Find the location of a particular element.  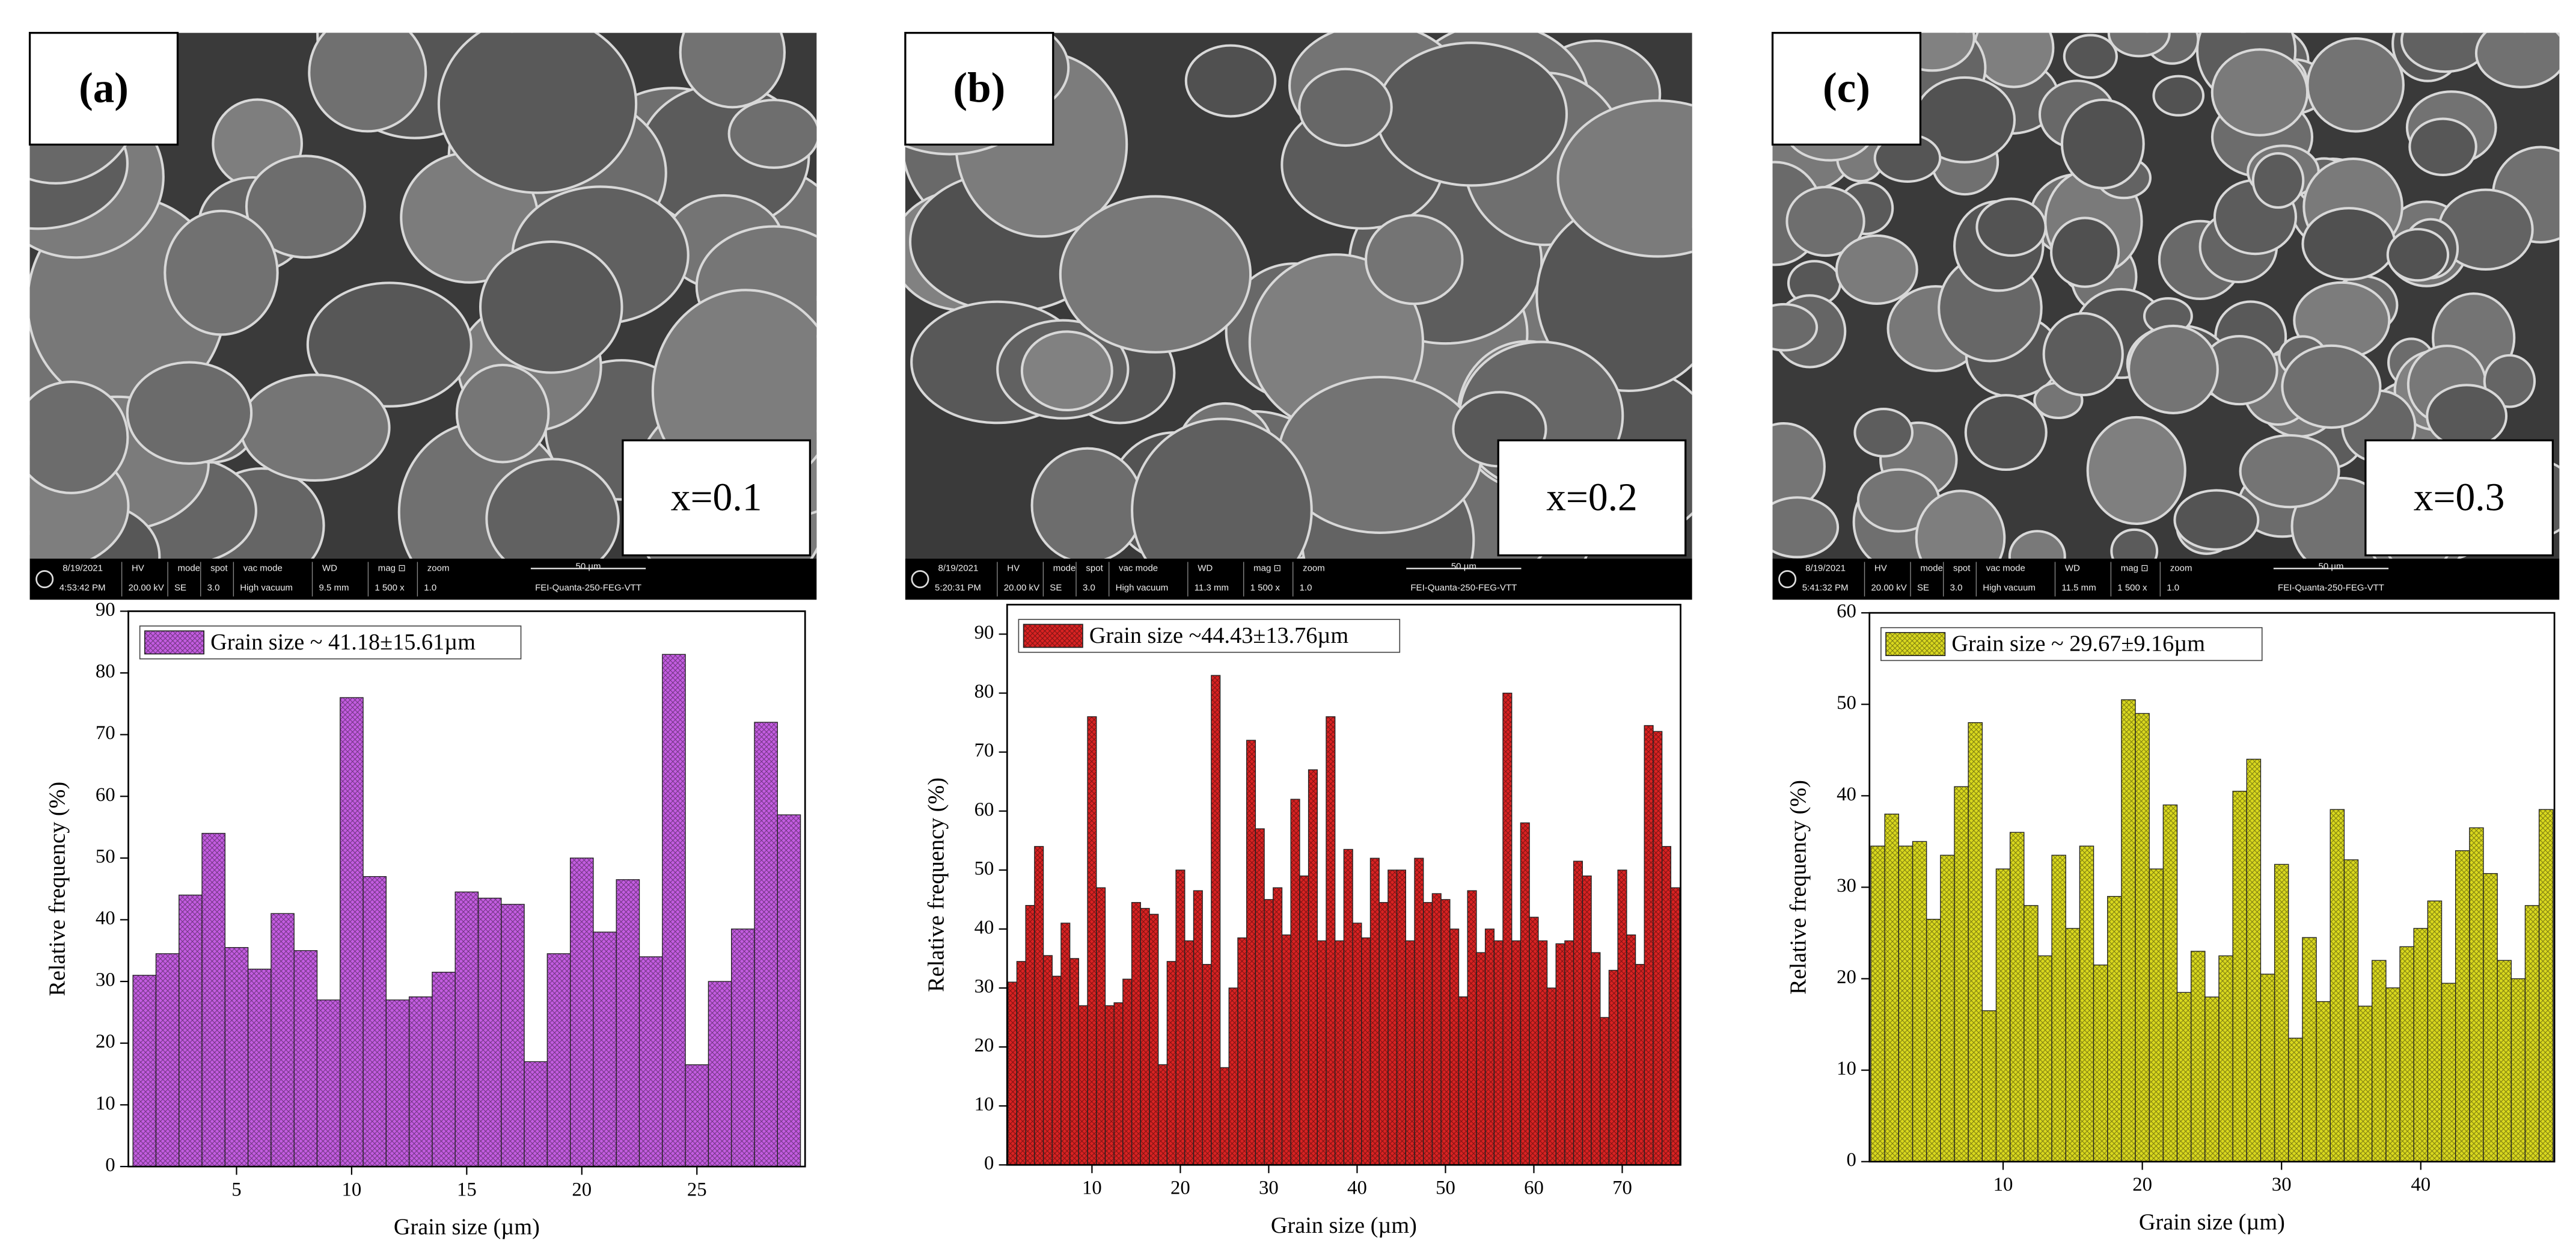

sem-value: High vacuum is located at coordinates (1142, 588).